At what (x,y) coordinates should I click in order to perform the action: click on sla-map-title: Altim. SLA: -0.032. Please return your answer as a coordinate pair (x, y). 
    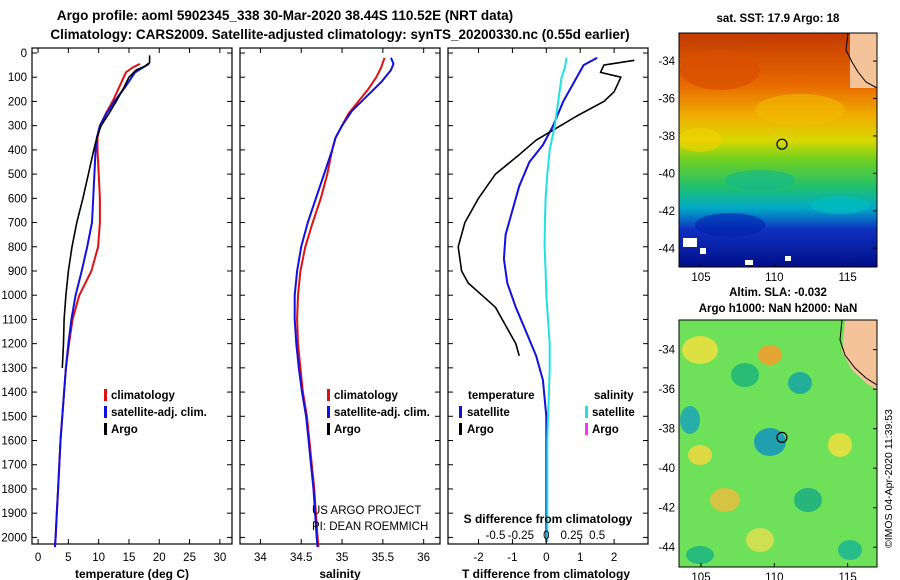
    Looking at the image, I should click on (778, 293).